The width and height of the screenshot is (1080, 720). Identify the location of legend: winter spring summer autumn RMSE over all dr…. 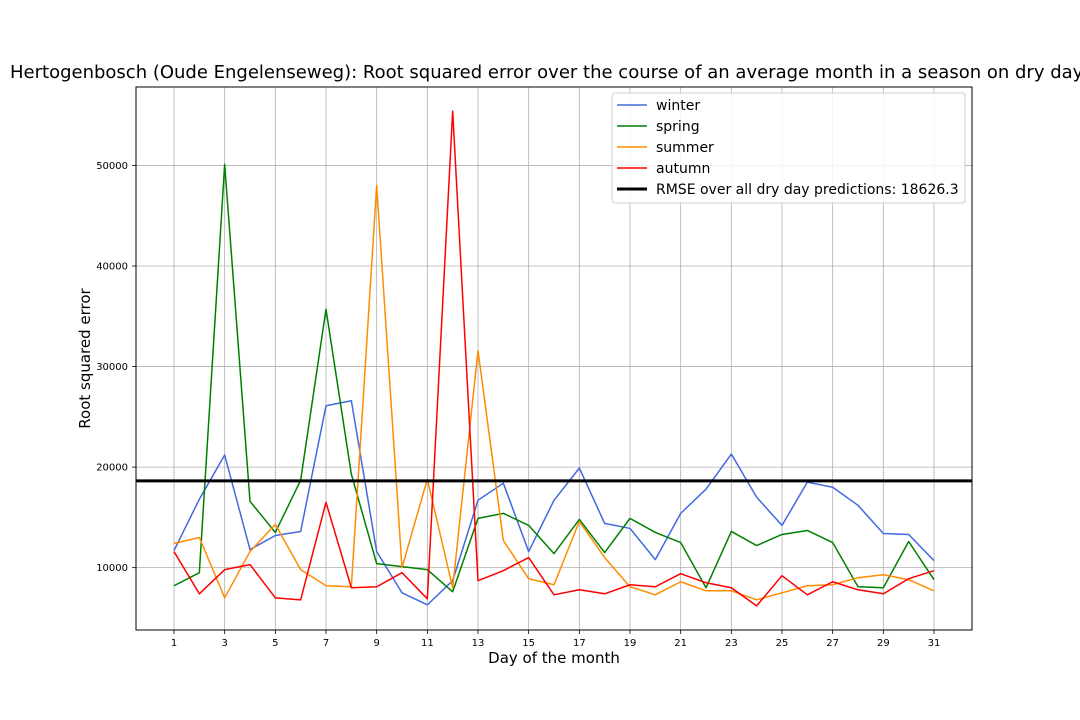
(788, 148).